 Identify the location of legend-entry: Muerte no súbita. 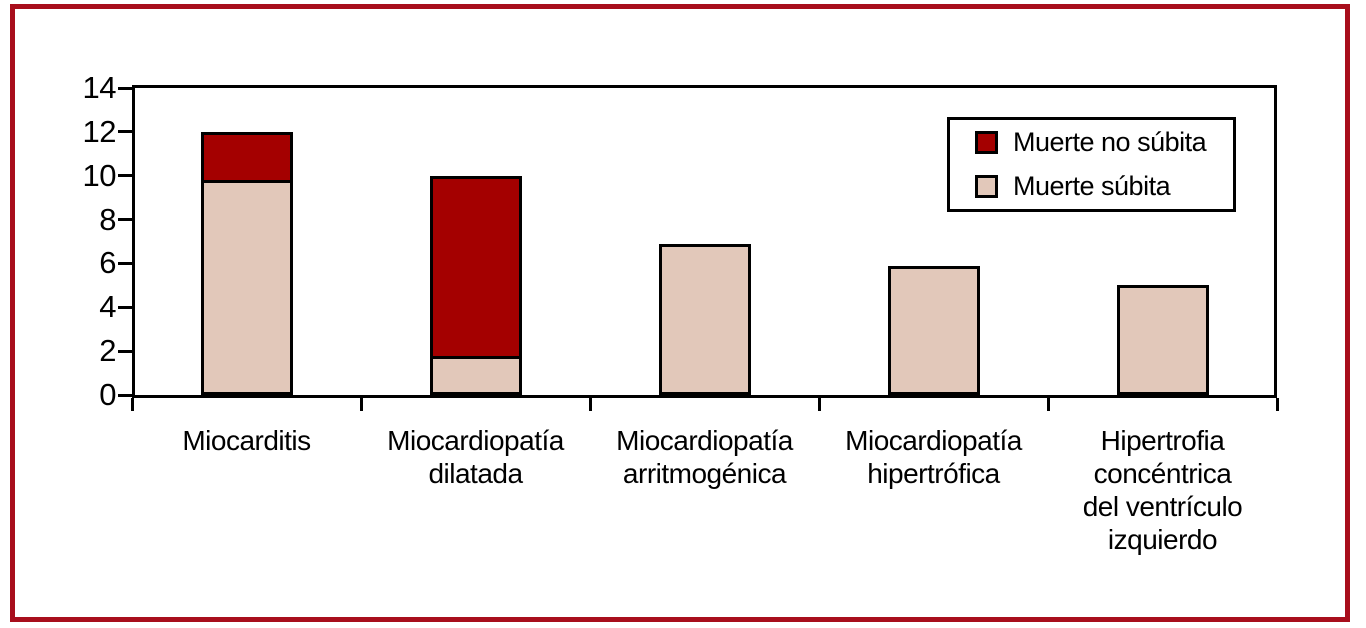
(1104, 142).